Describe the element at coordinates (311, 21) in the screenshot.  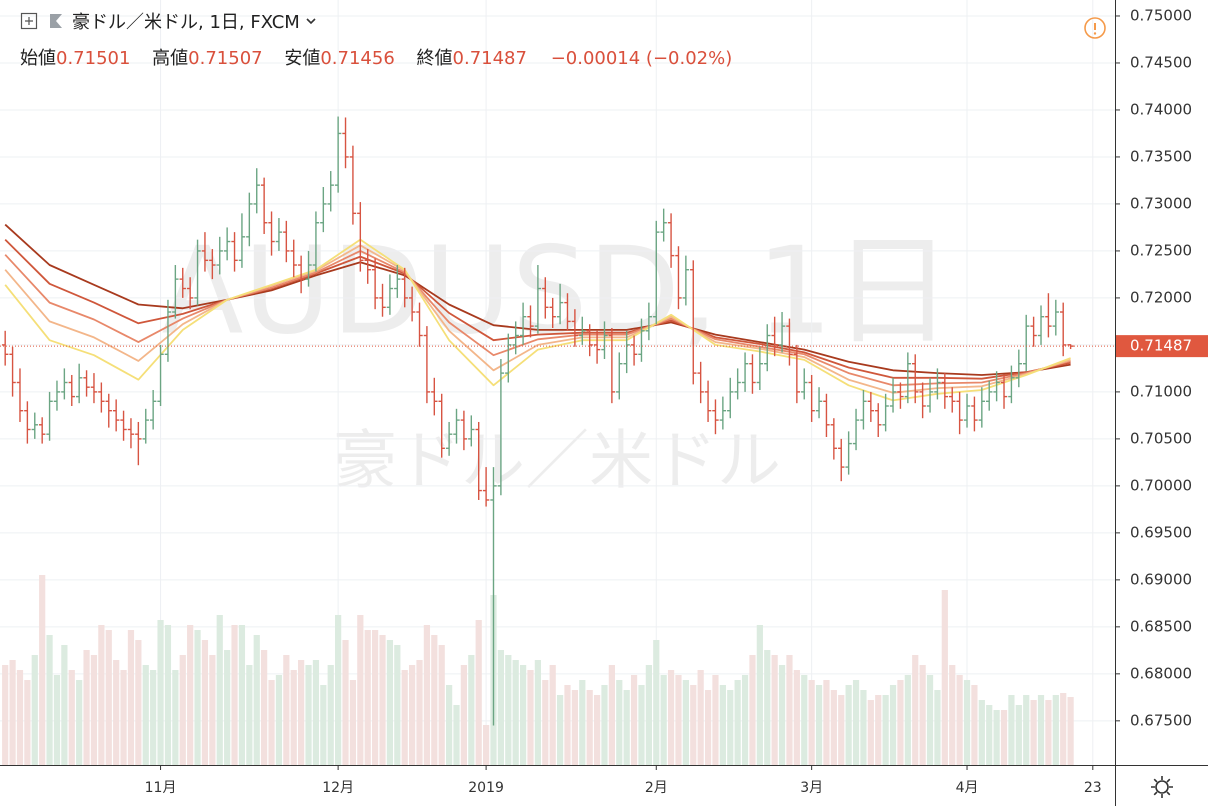
I see `chevron-icon` at that location.